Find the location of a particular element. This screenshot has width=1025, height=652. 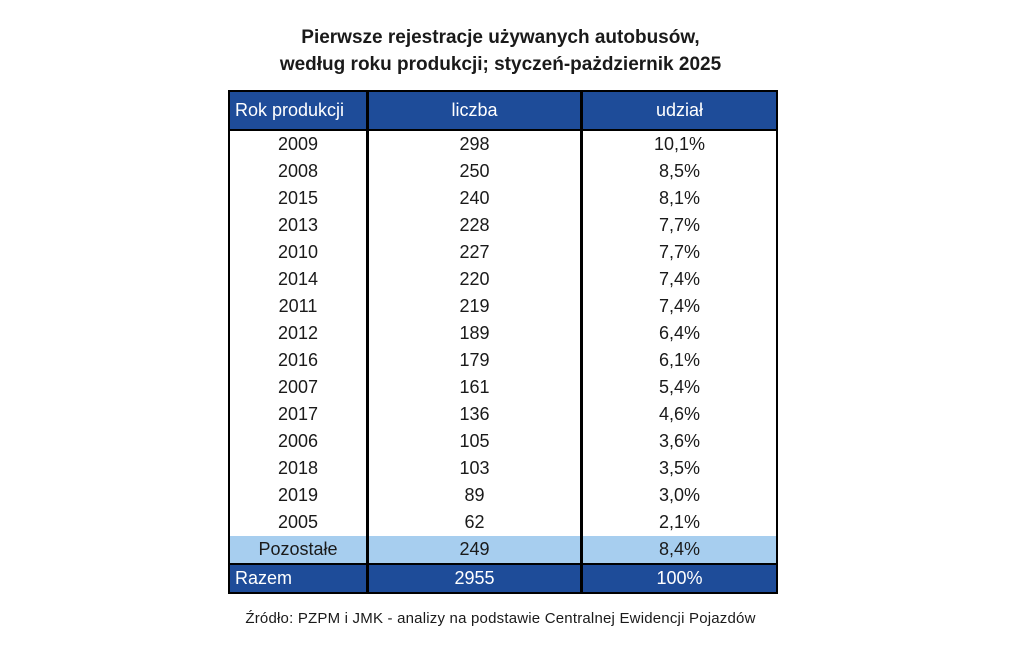

count-cell: 62 is located at coordinates (474, 522).